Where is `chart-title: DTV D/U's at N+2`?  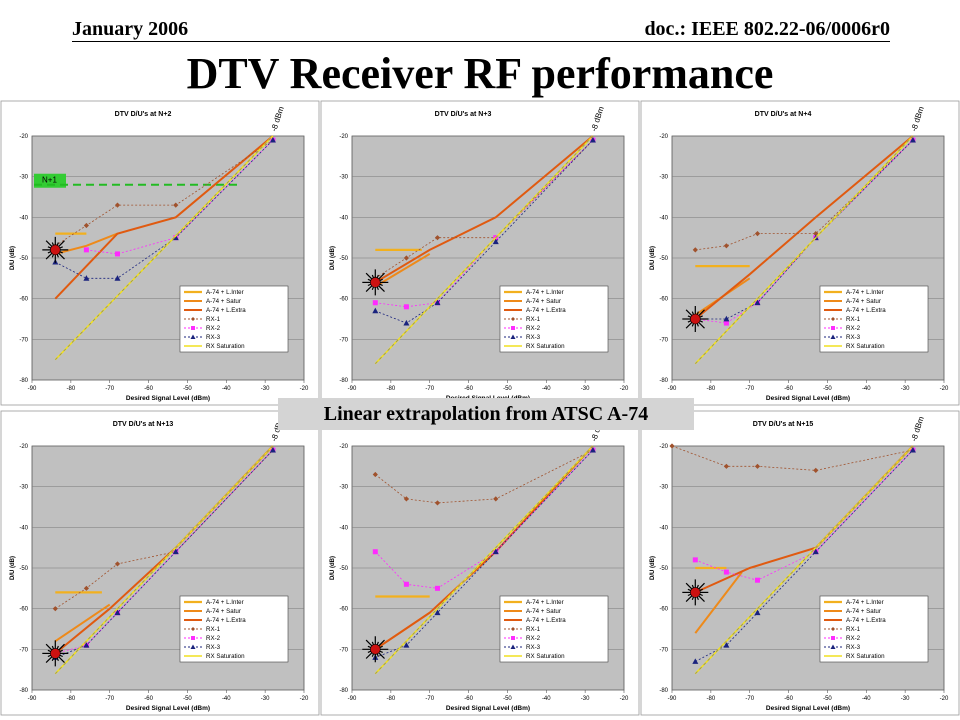 chart-title: DTV D/U's at N+2 is located at coordinates (143, 114).